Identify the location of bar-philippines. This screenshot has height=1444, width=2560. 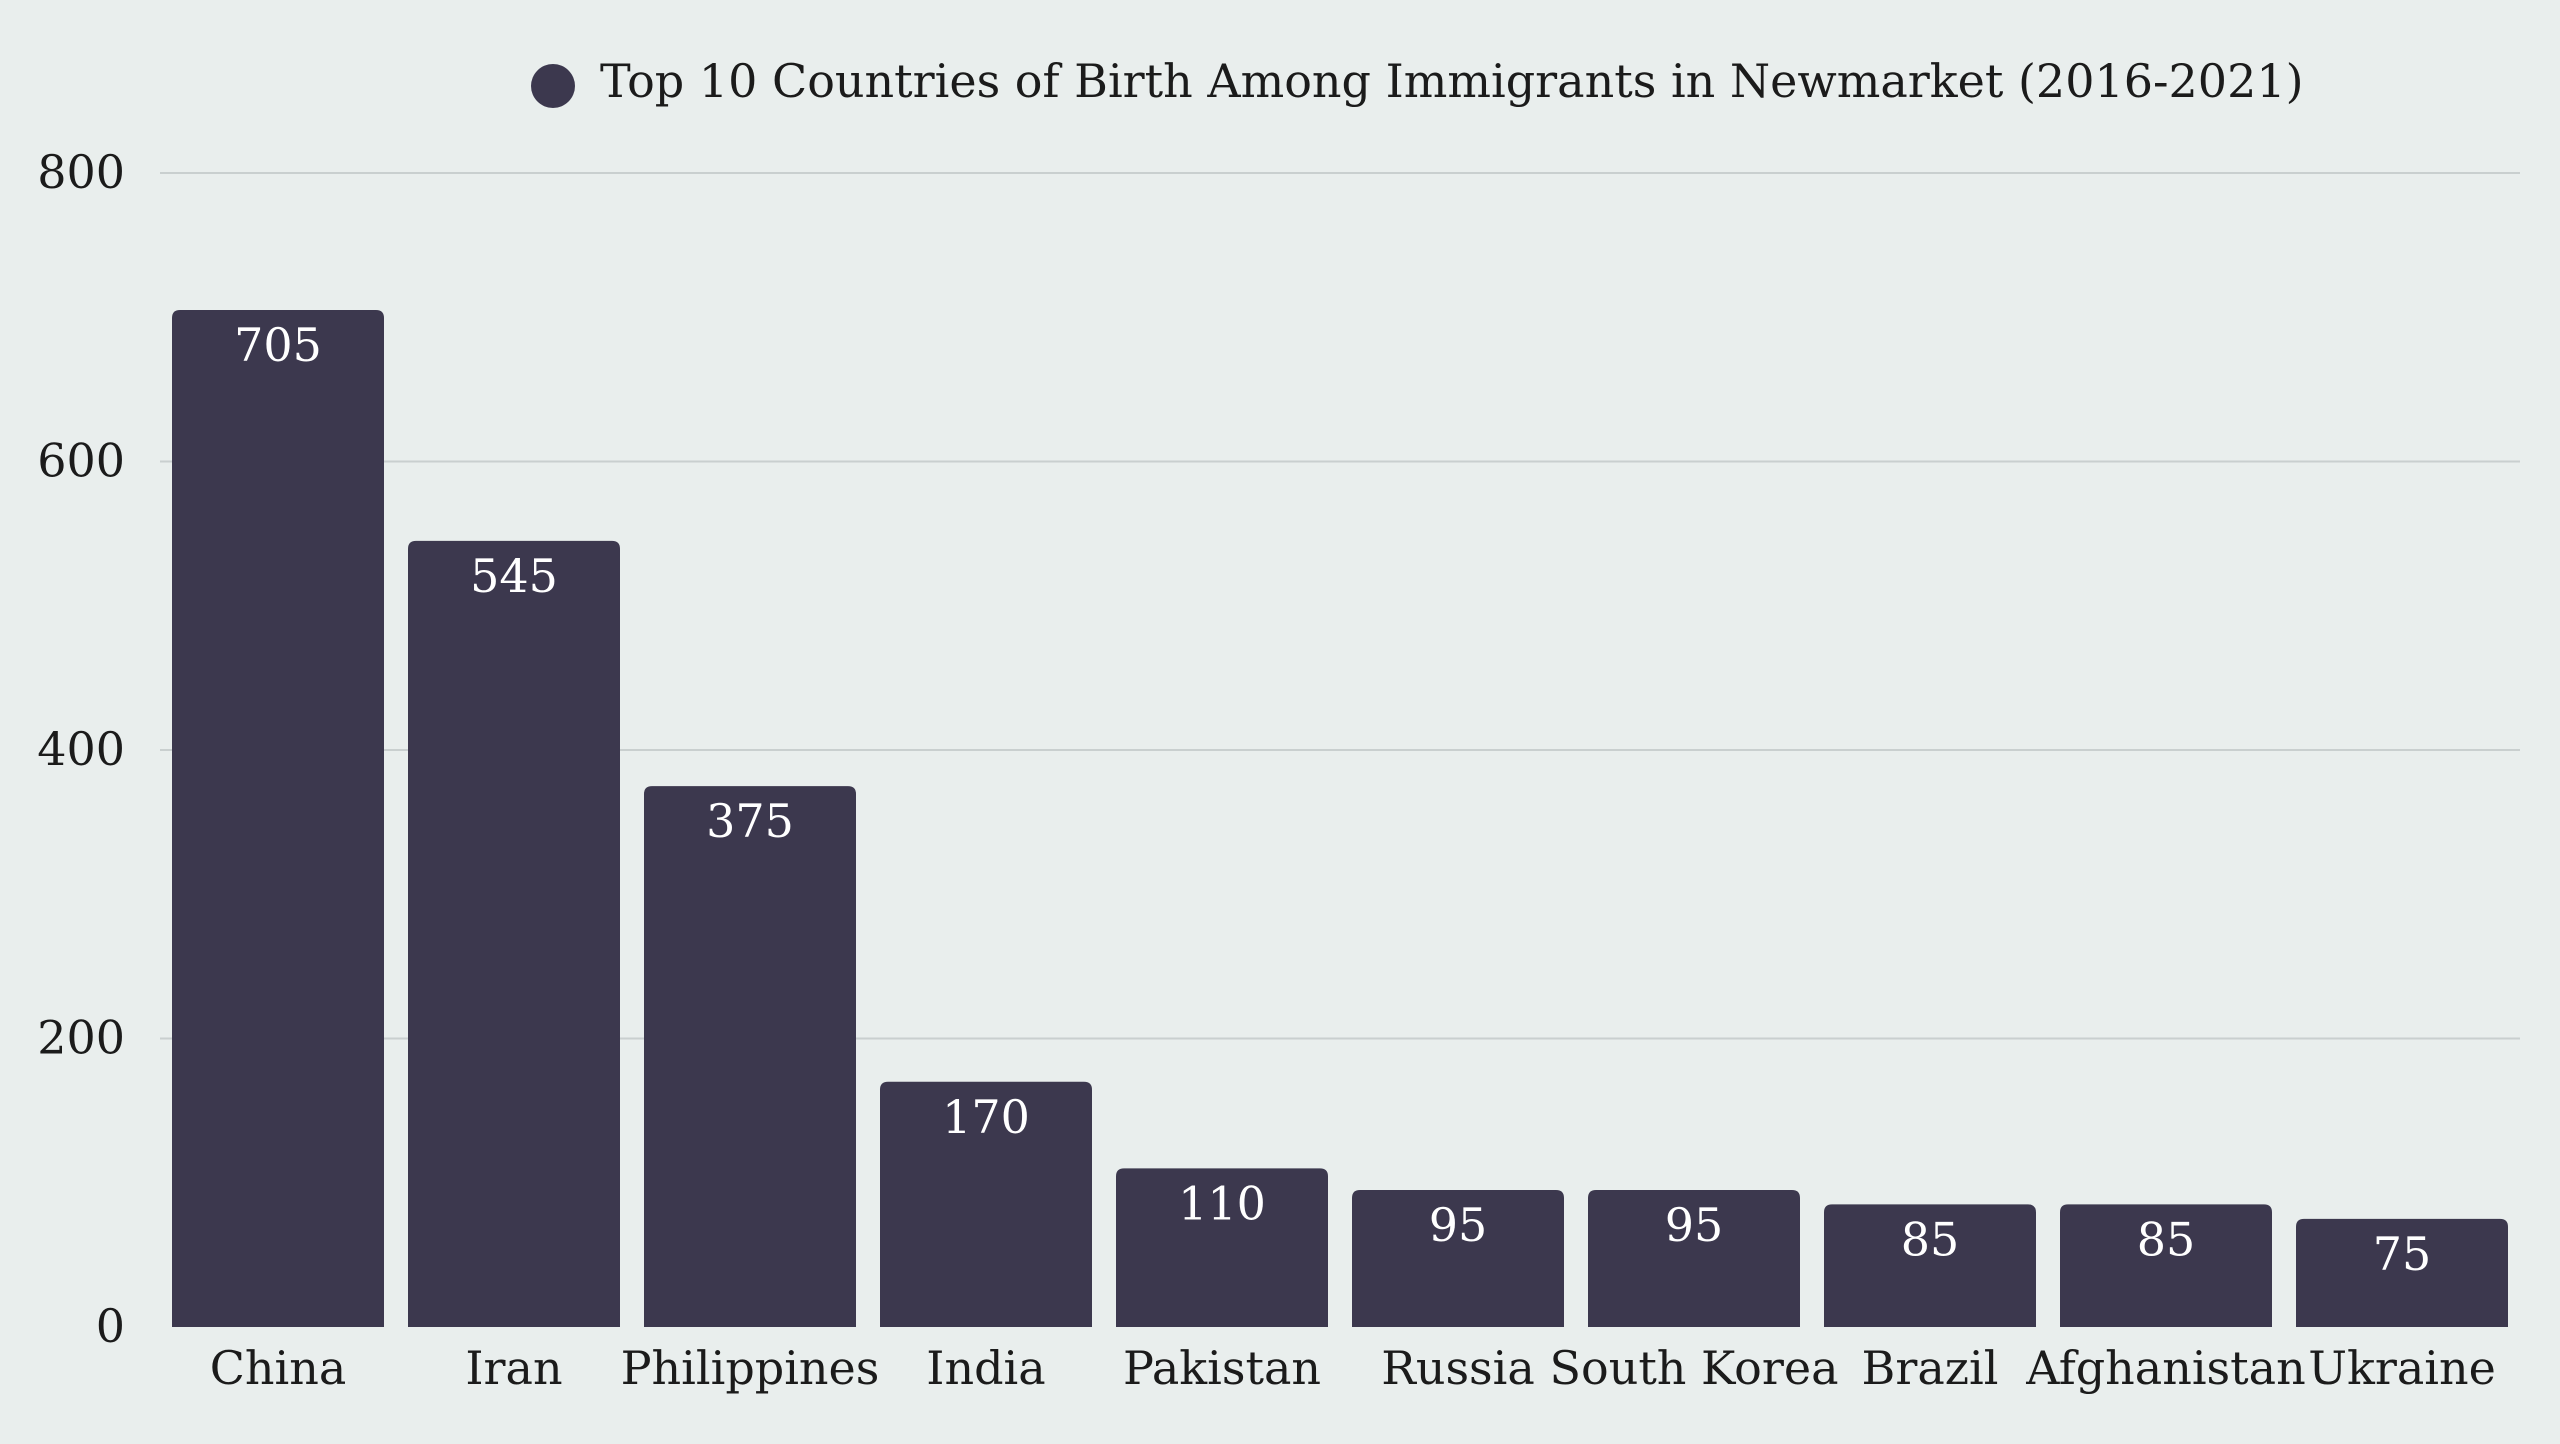
(750, 1056).